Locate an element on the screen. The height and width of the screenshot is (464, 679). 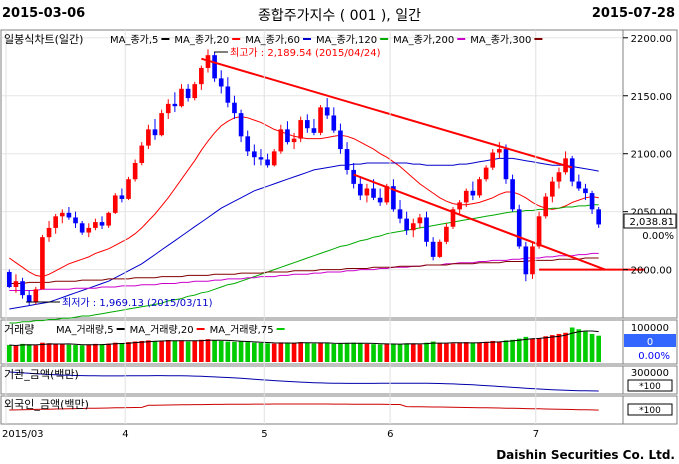
month-label: 5 is located at coordinates (264, 434).